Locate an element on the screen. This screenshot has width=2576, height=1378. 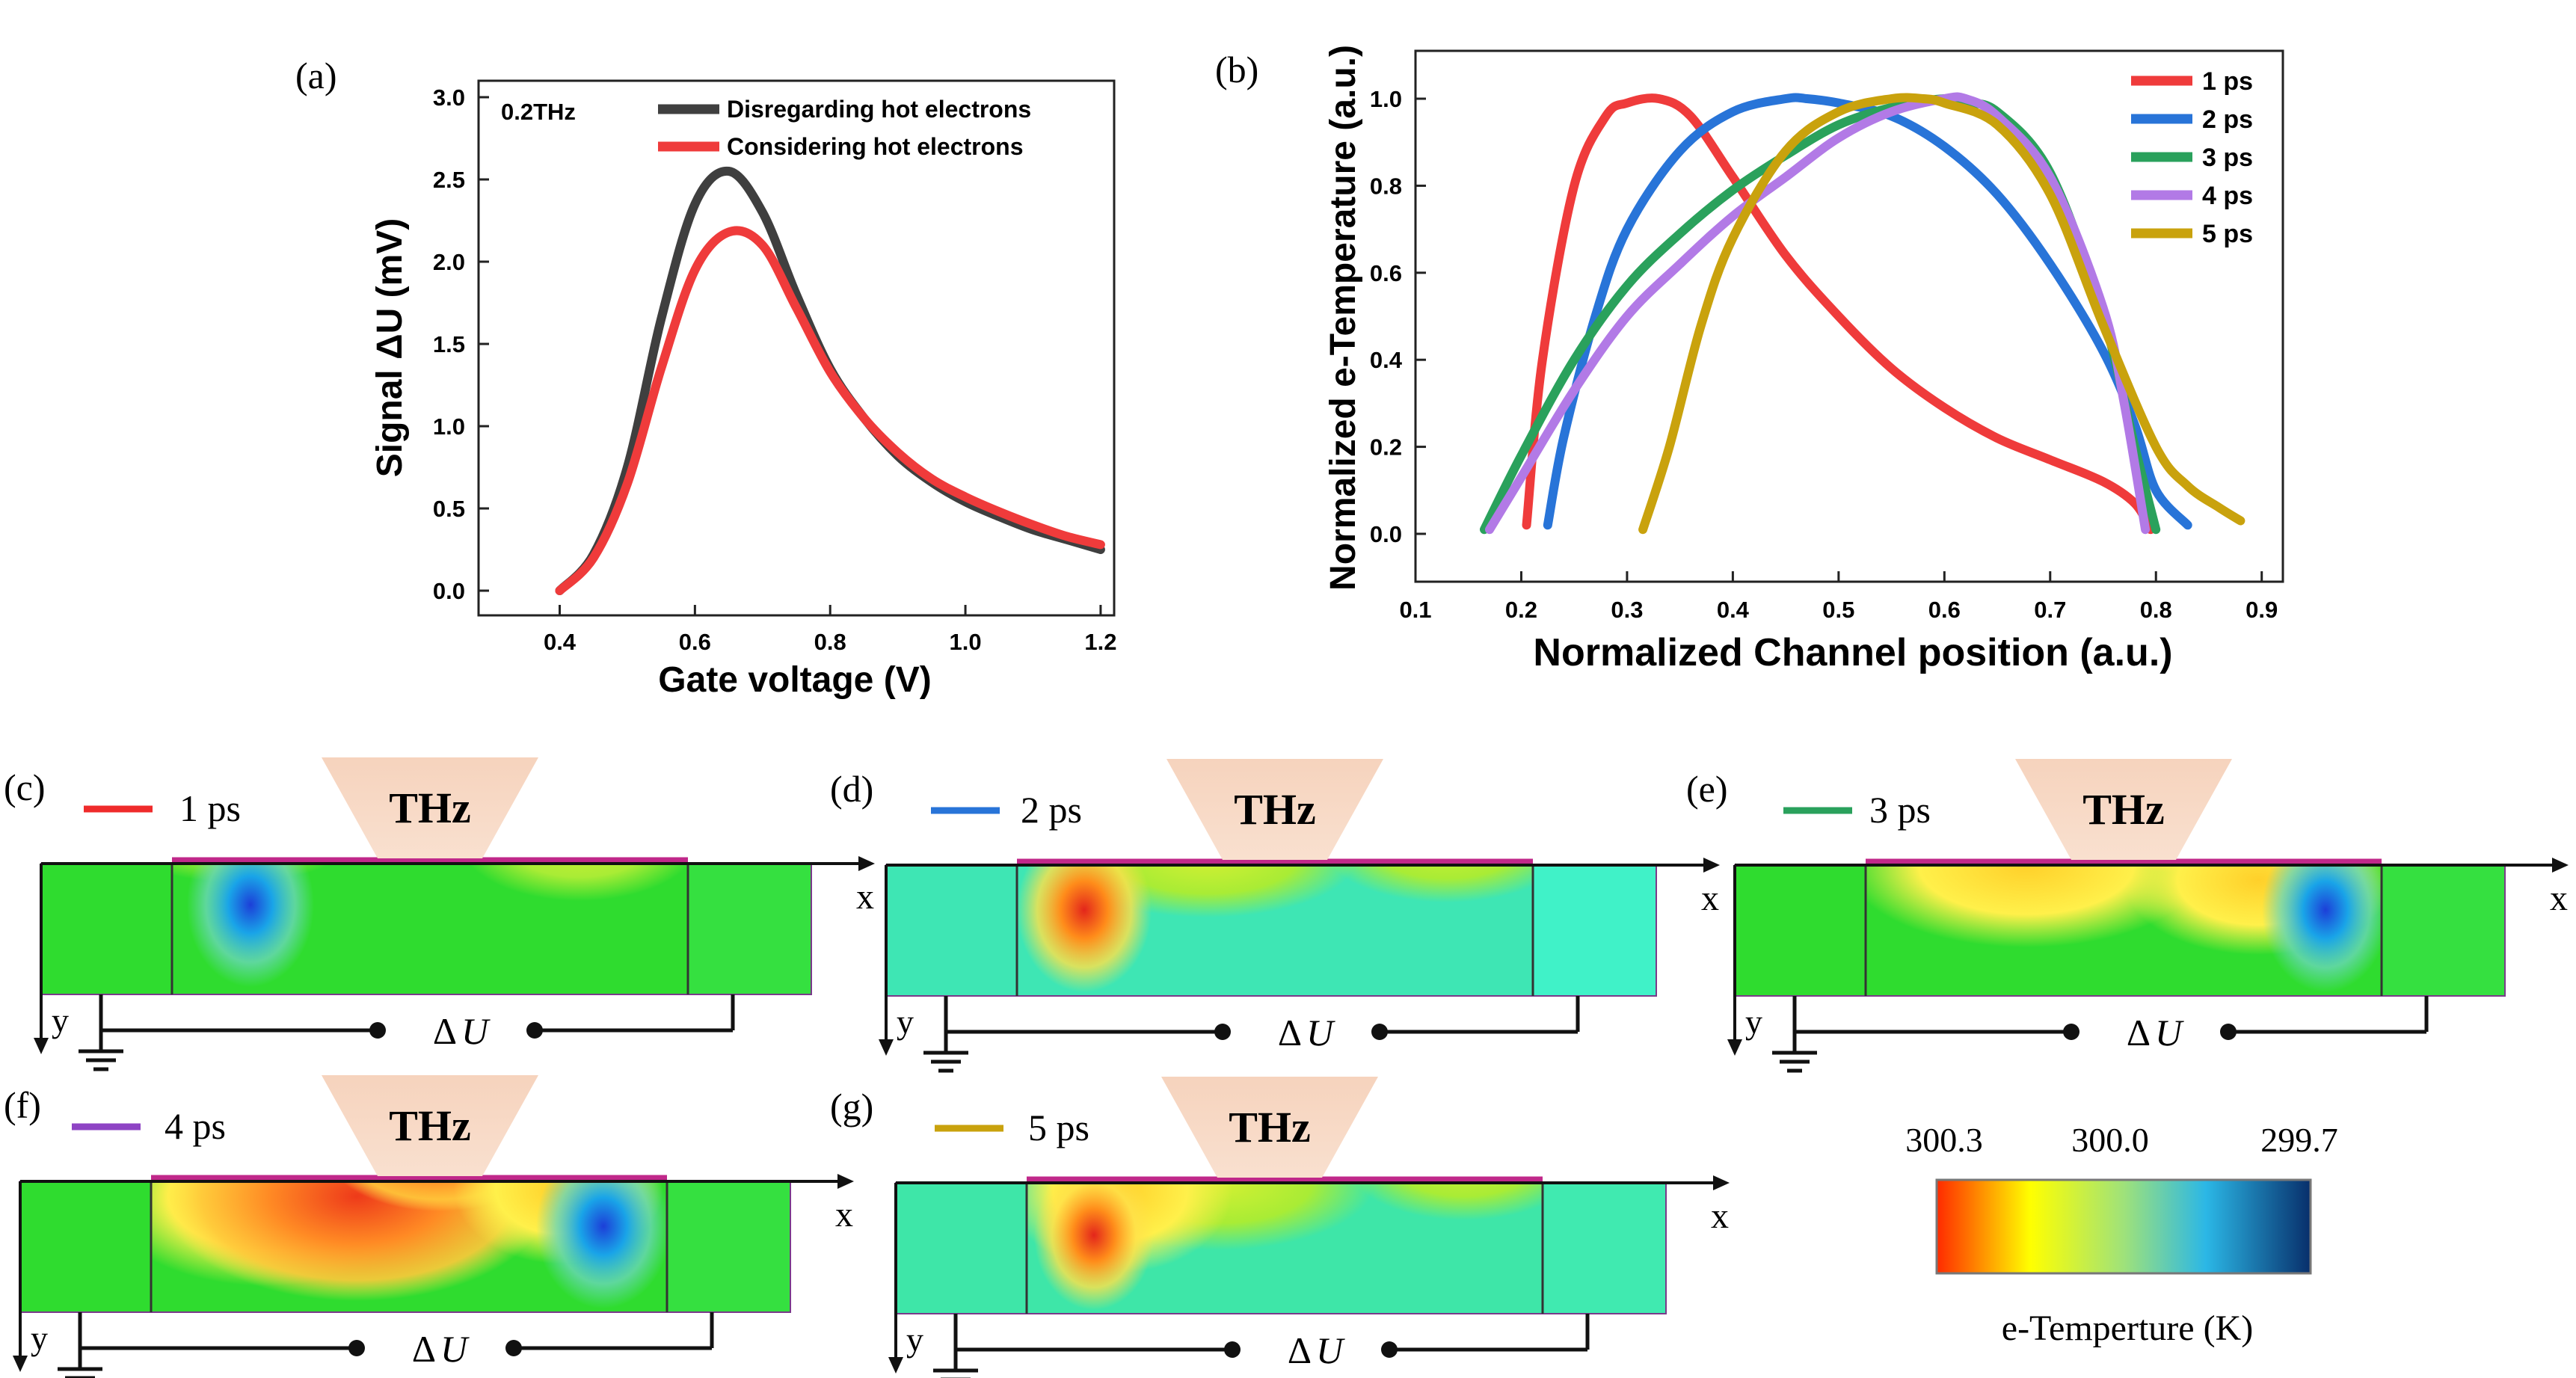
y-tick-label: 0.6 is located at coordinates (1386, 273).